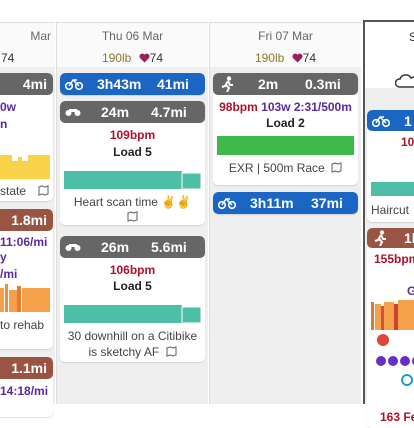 The width and height of the screenshot is (414, 428). Describe the element at coordinates (389, 55) in the screenshot. I see `day-header: S` at that location.